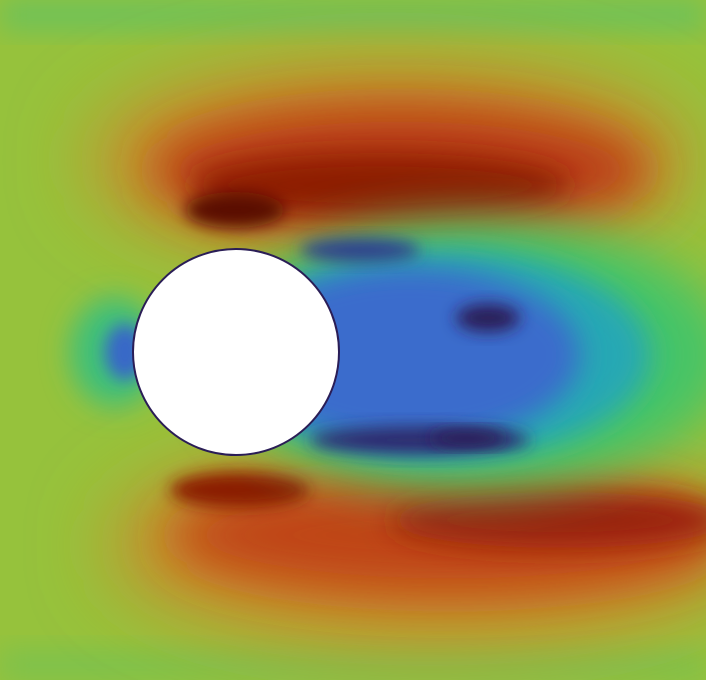  Describe the element at coordinates (488, 318) in the screenshot. I see `vortex-upper` at that location.